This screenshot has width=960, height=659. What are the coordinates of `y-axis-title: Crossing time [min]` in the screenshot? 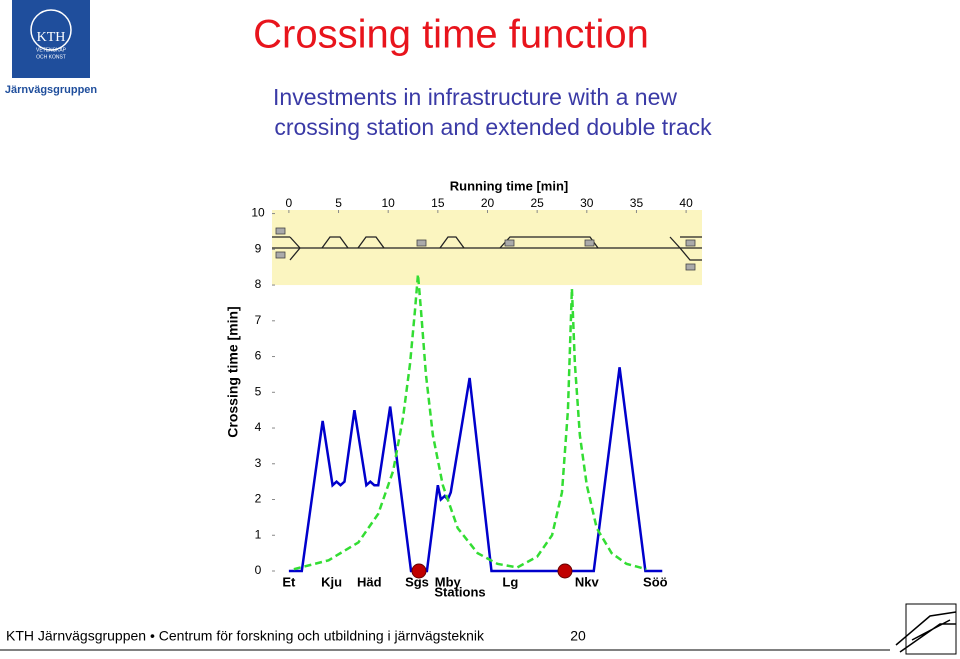 It's located at (233, 371).